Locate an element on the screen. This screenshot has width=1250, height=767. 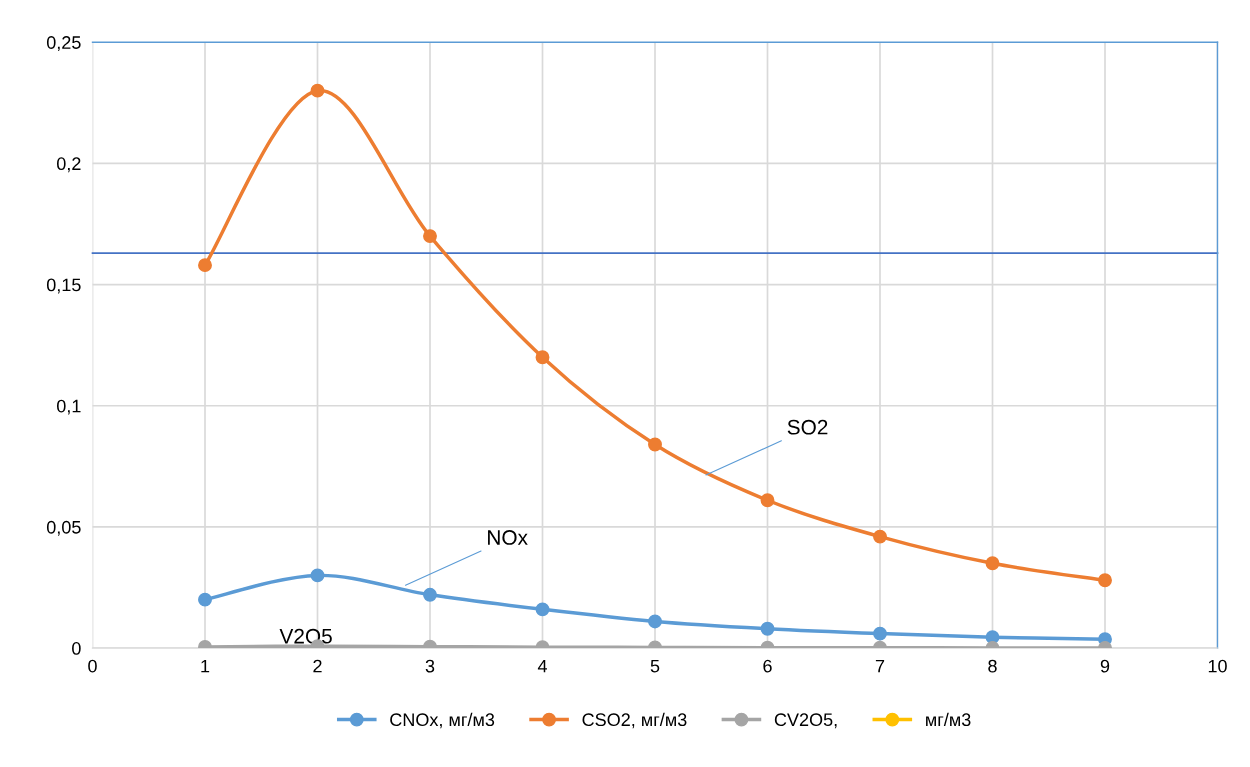
x-tick-label: 2 is located at coordinates (317, 666).